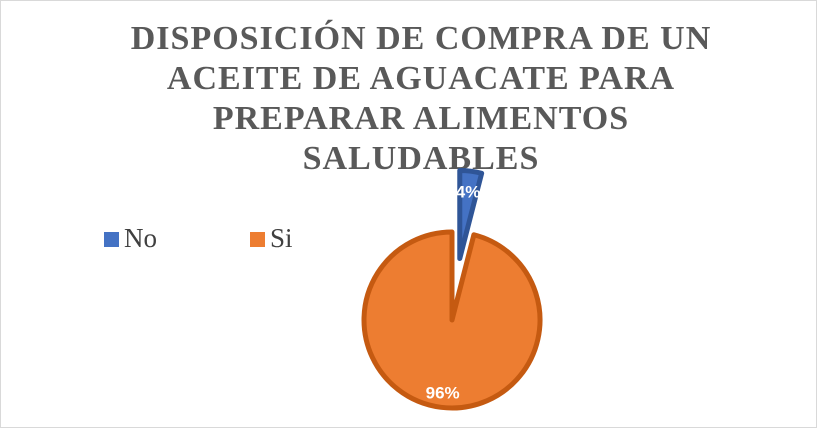 This screenshot has width=817, height=428. I want to click on data-label: 96%, so click(443, 393).